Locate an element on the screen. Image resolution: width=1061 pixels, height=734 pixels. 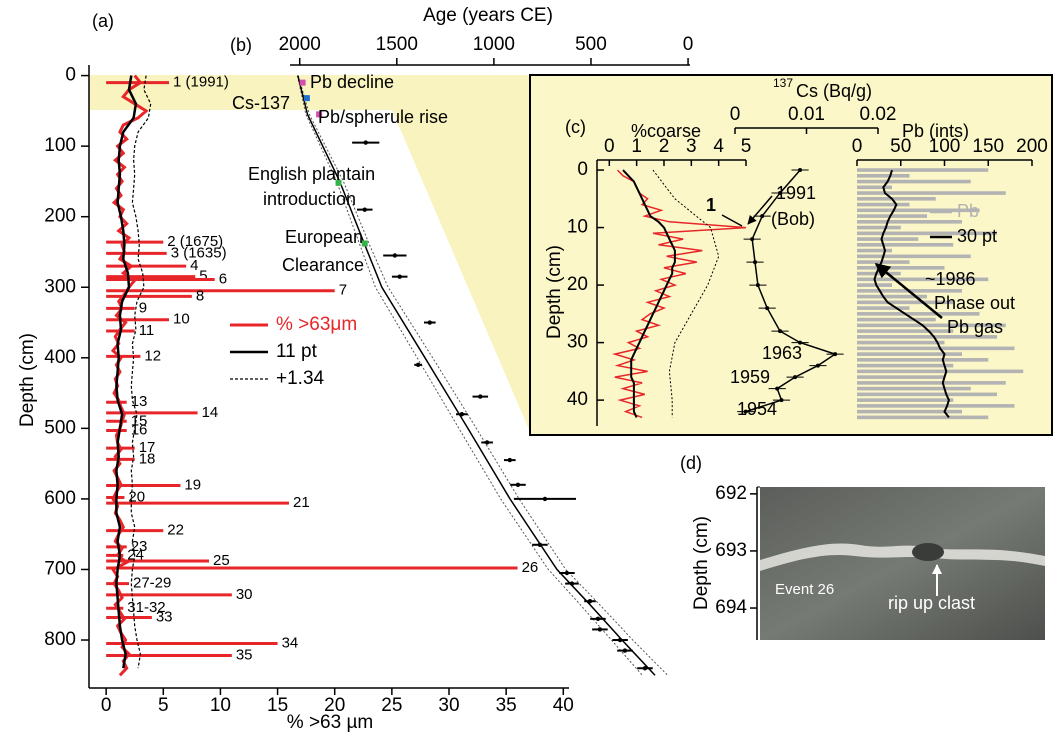
x-tick-label: 100 is located at coordinates (945, 146).